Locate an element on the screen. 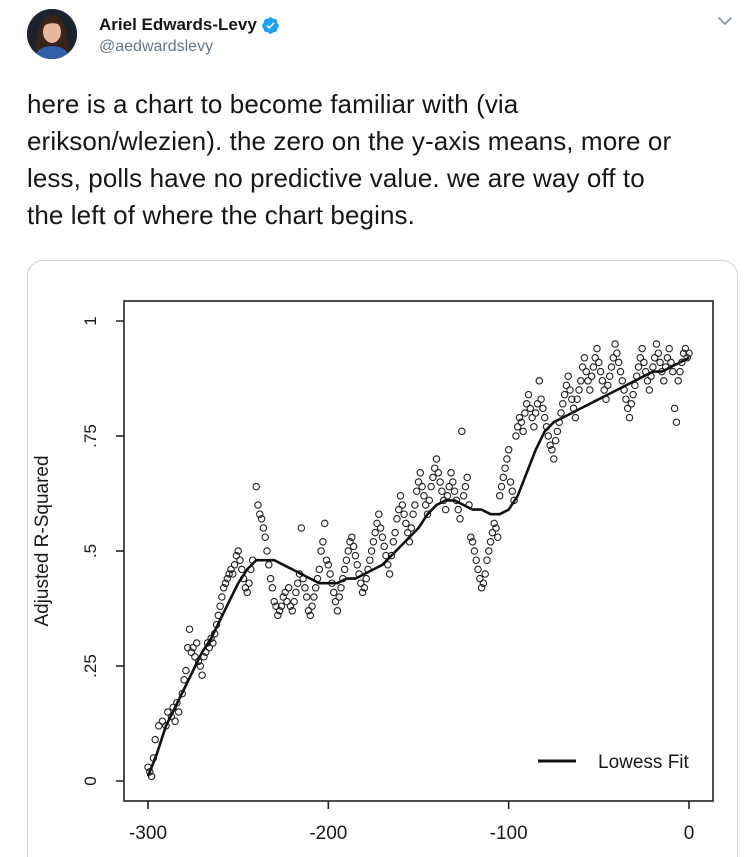  y-tick-label: .25 is located at coordinates (90, 666).